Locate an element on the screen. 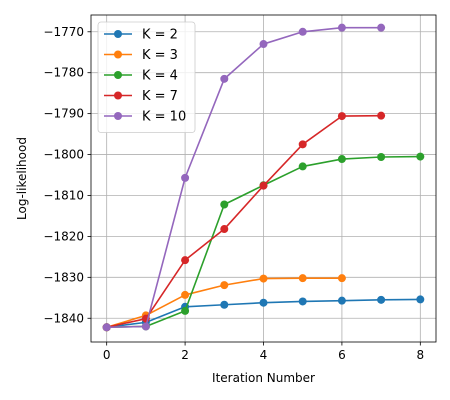 This screenshot has width=450, height=400. legend-item: K = 10 is located at coordinates (145, 117).